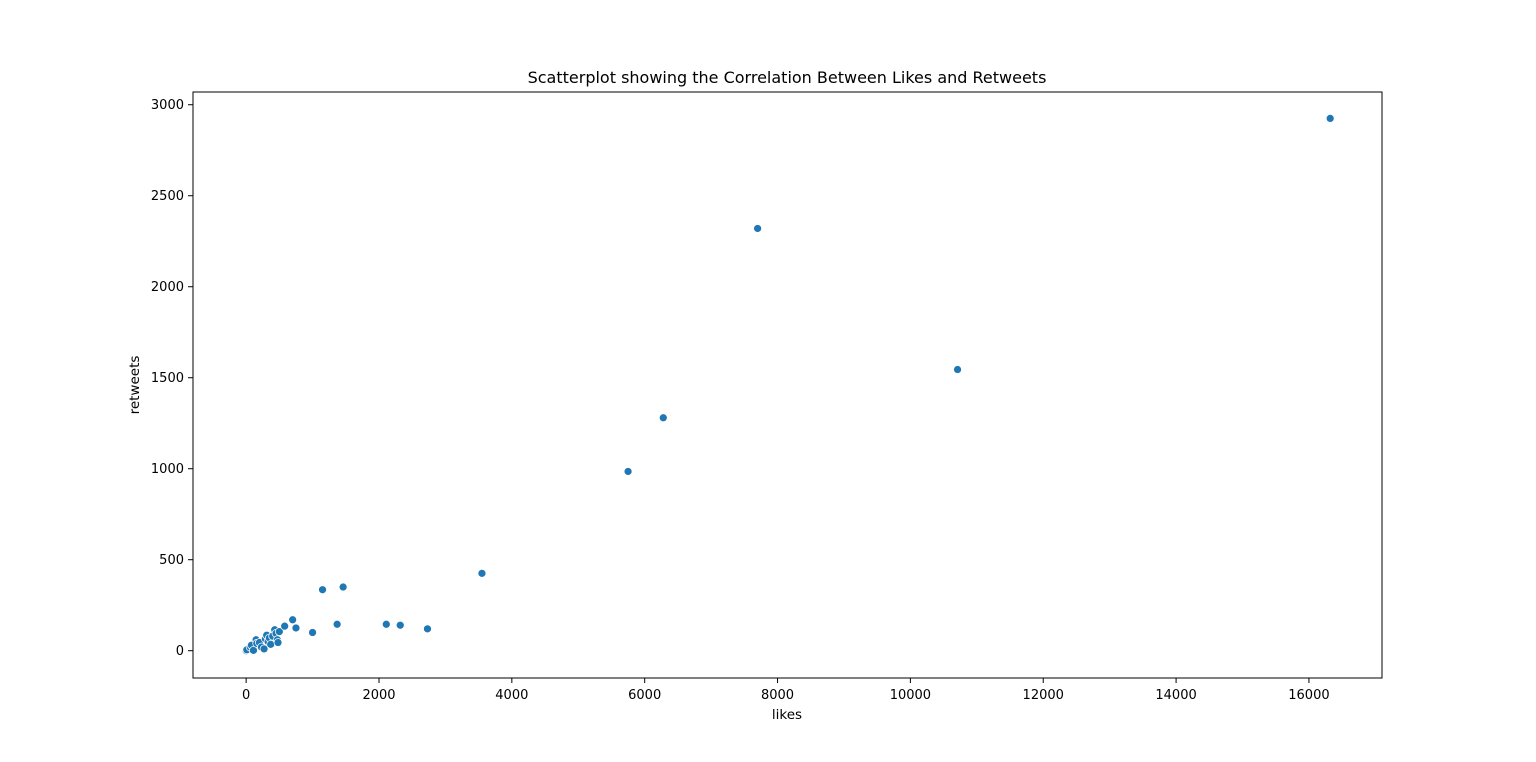 Image resolution: width=1536 pixels, height=762 pixels. Describe the element at coordinates (1308, 695) in the screenshot. I see `x-tick-label: 16000` at that location.